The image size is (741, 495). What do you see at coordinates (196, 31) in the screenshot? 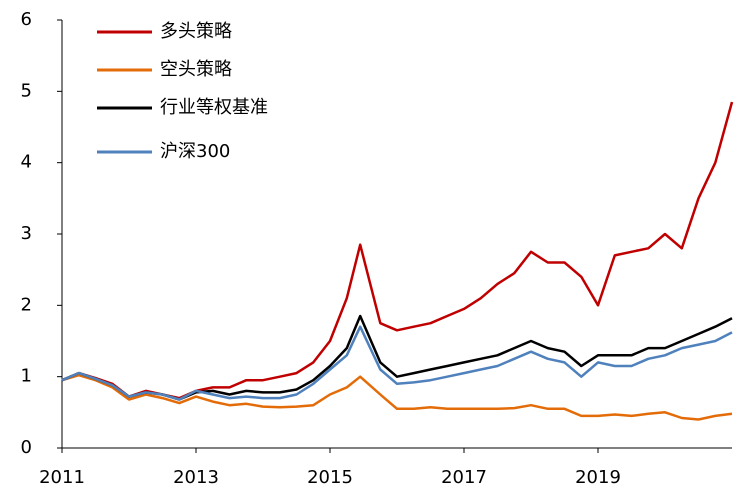
I see `legend-label: 多头策略` at bounding box center [196, 31].